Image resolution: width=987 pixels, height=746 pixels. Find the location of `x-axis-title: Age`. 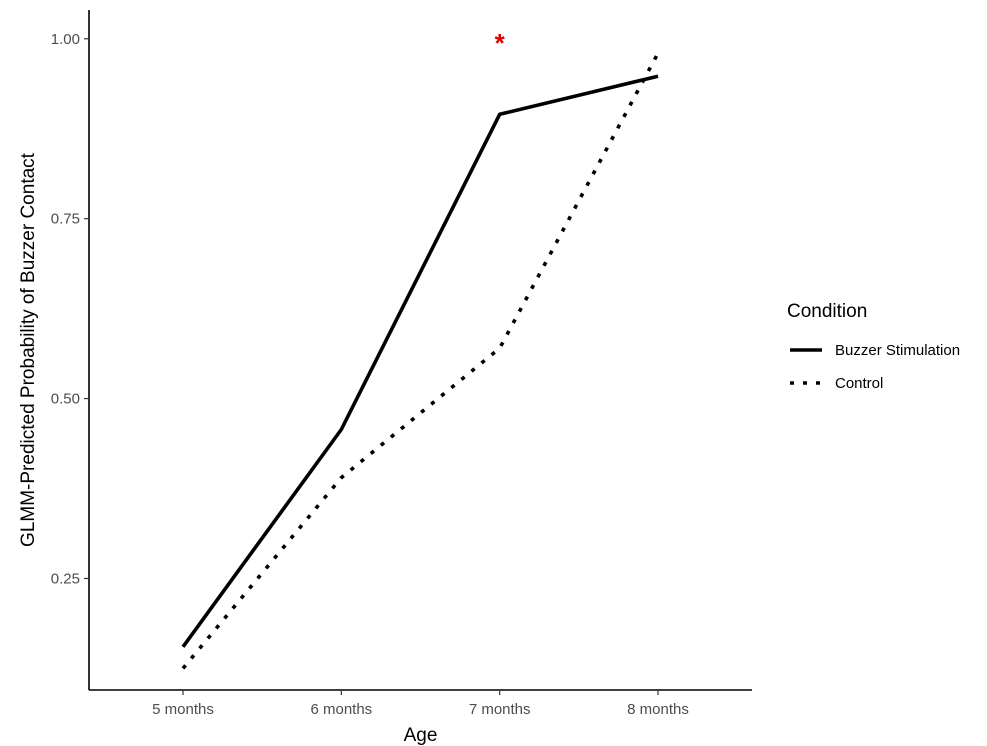

x-axis-title: Age is located at coordinates (421, 735).